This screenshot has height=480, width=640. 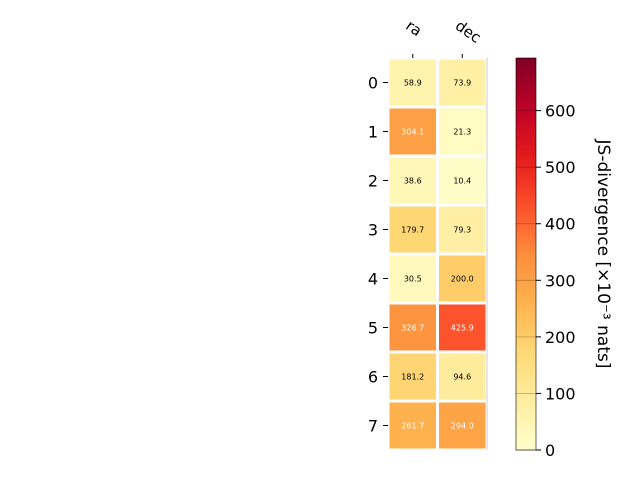 I want to click on column-label-dec: dec, so click(x=468, y=32).